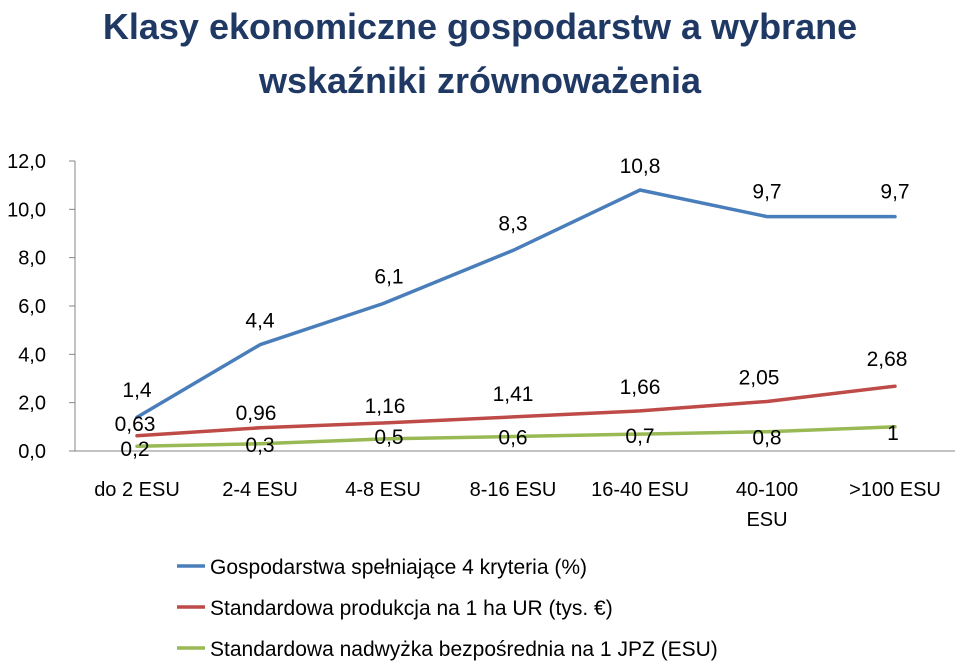 The width and height of the screenshot is (960, 665). What do you see at coordinates (260, 321) in the screenshot?
I see `data-label: 4,4` at bounding box center [260, 321].